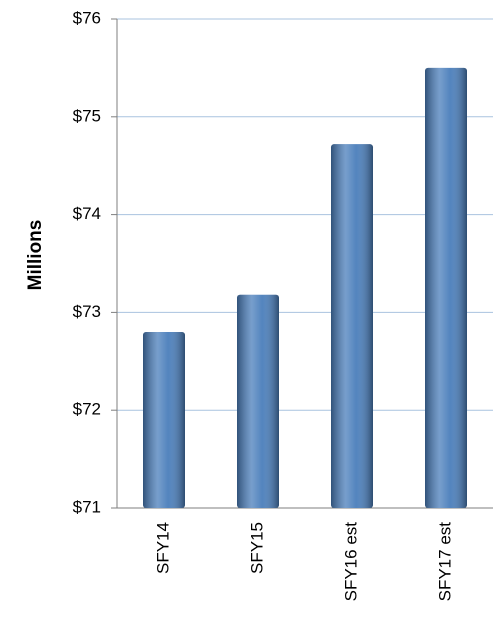 This screenshot has height=633, width=493. Describe the element at coordinates (87, 17) in the screenshot. I see `y-tick-label: $76` at that location.